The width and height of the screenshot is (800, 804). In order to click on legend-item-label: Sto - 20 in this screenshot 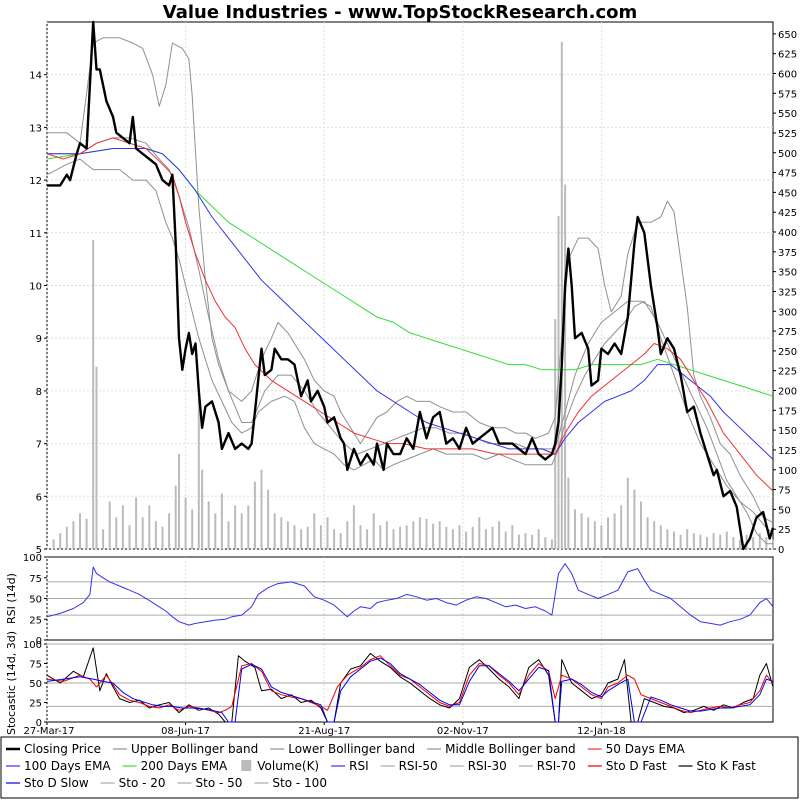, I will do `click(142, 783)`.